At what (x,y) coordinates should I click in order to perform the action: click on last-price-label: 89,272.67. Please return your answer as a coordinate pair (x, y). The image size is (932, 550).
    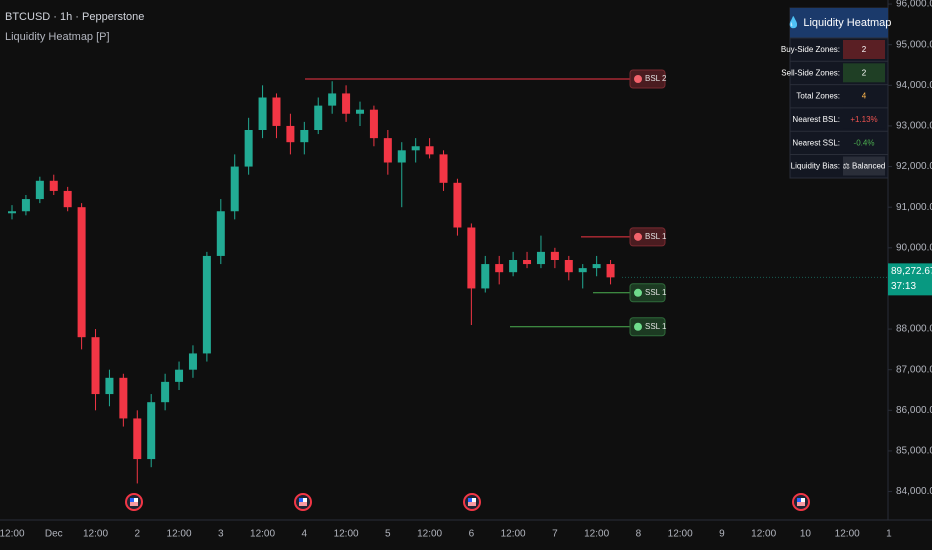
    Looking at the image, I should click on (911, 271).